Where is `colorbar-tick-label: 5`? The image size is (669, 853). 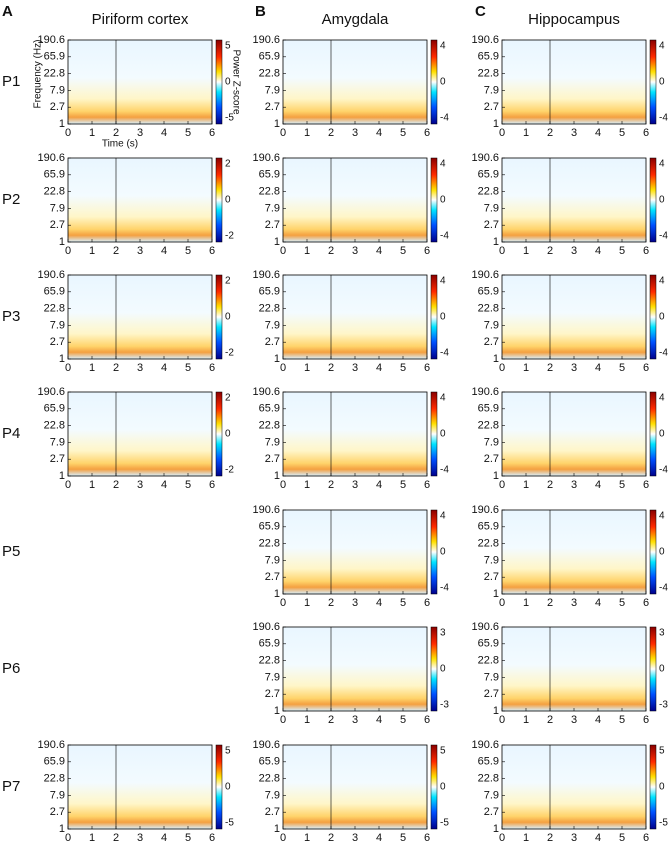
colorbar-tick-label: 5 is located at coordinates (228, 46).